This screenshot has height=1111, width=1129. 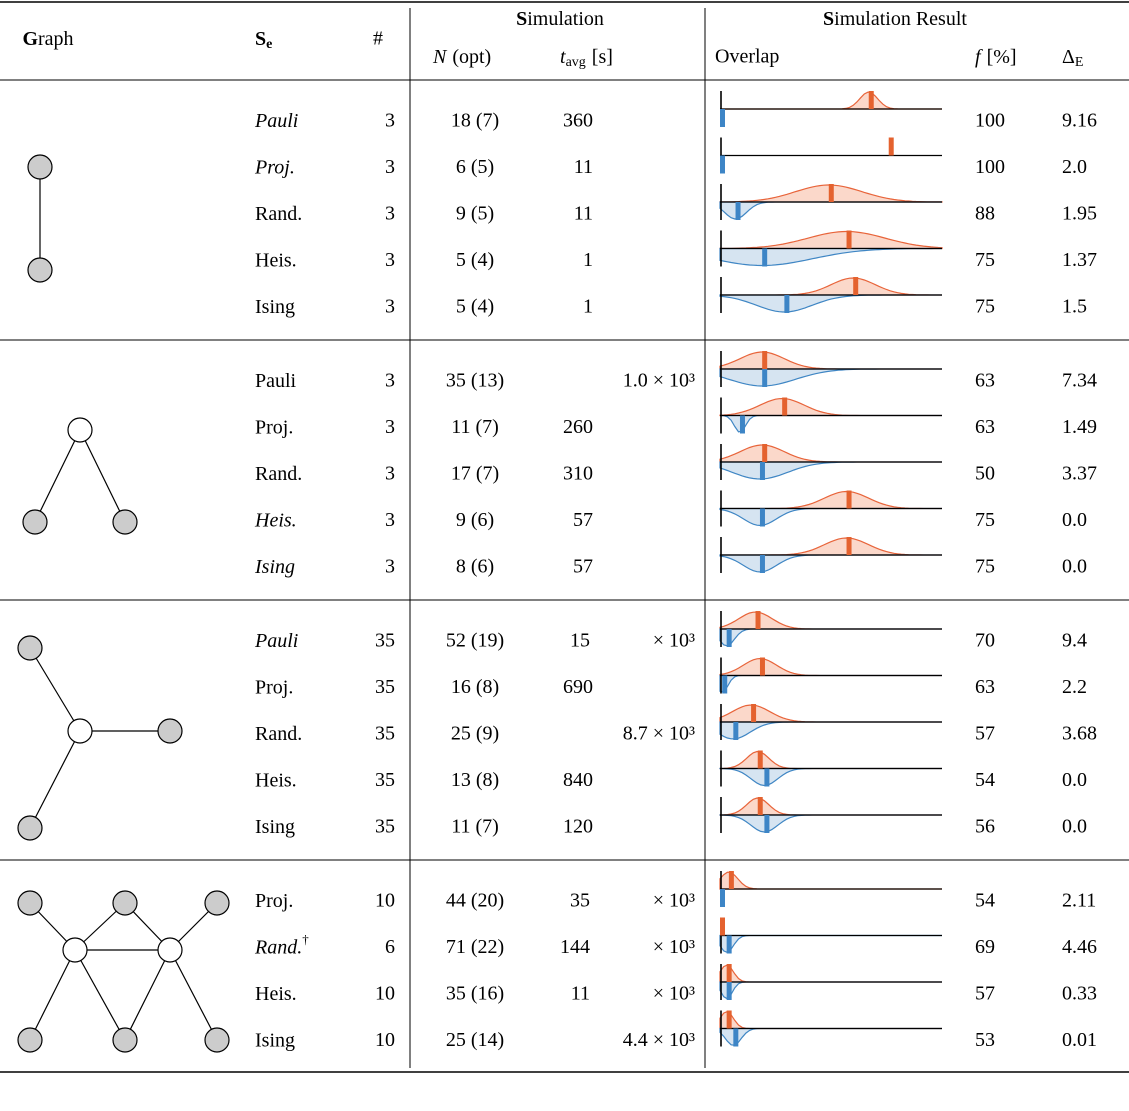 What do you see at coordinates (578, 827) in the screenshot?
I see `t-avg: 120` at bounding box center [578, 827].